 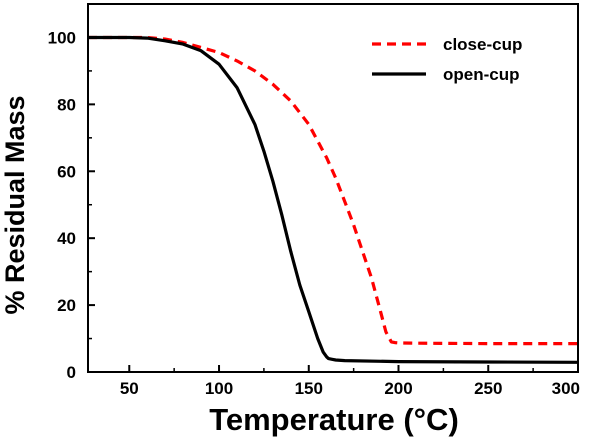 I want to click on y-tick-label: 80, so click(x=66, y=104).